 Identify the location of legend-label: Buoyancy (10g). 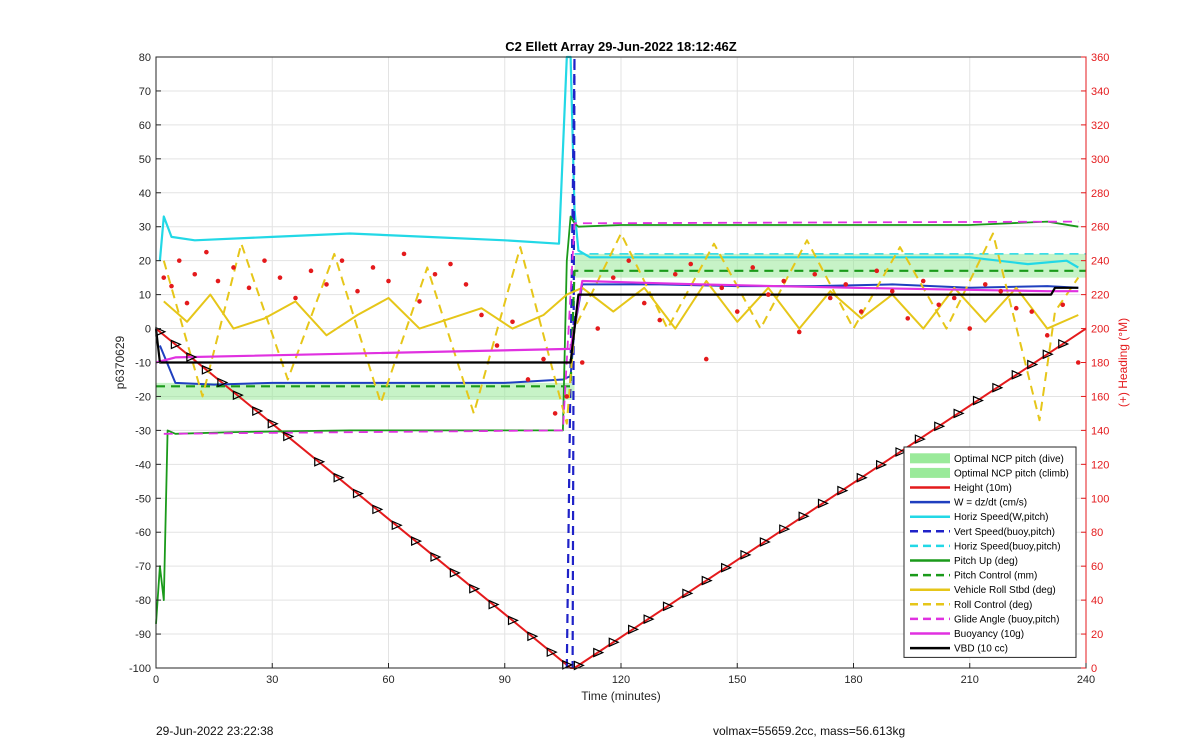
(989, 634).